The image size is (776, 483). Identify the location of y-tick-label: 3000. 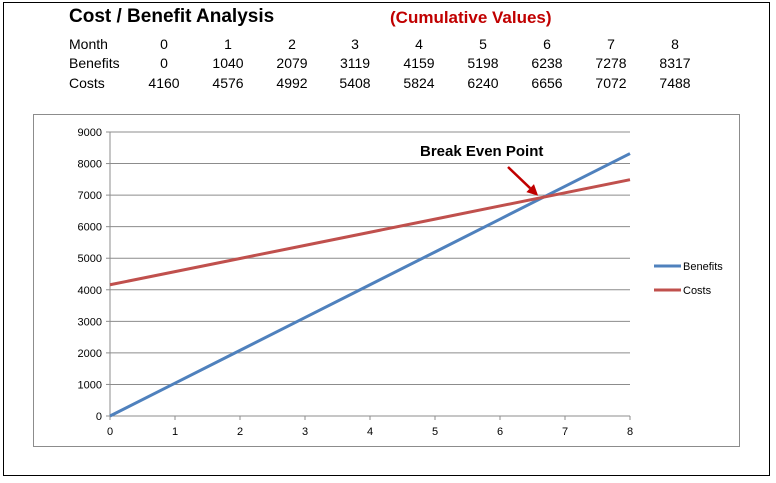
(90, 322).